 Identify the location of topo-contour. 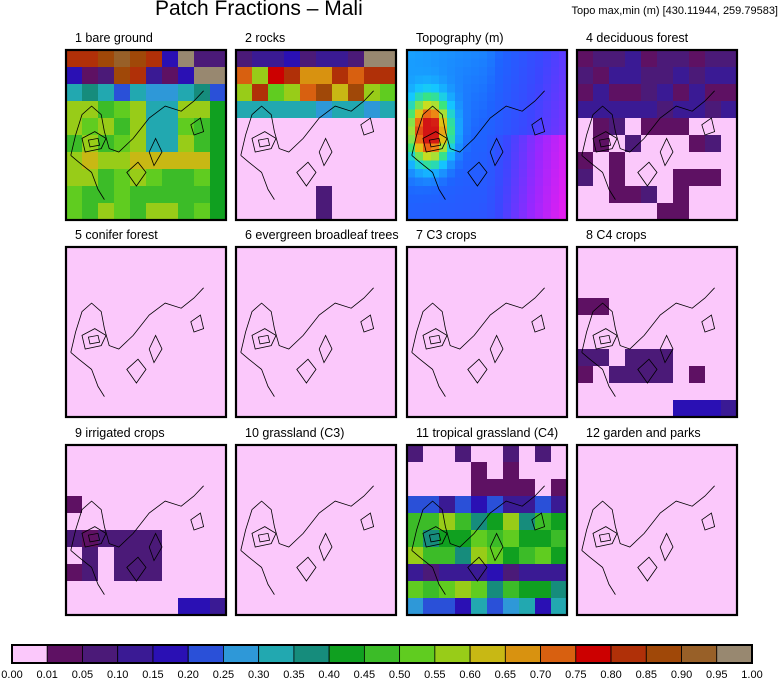
(264, 142).